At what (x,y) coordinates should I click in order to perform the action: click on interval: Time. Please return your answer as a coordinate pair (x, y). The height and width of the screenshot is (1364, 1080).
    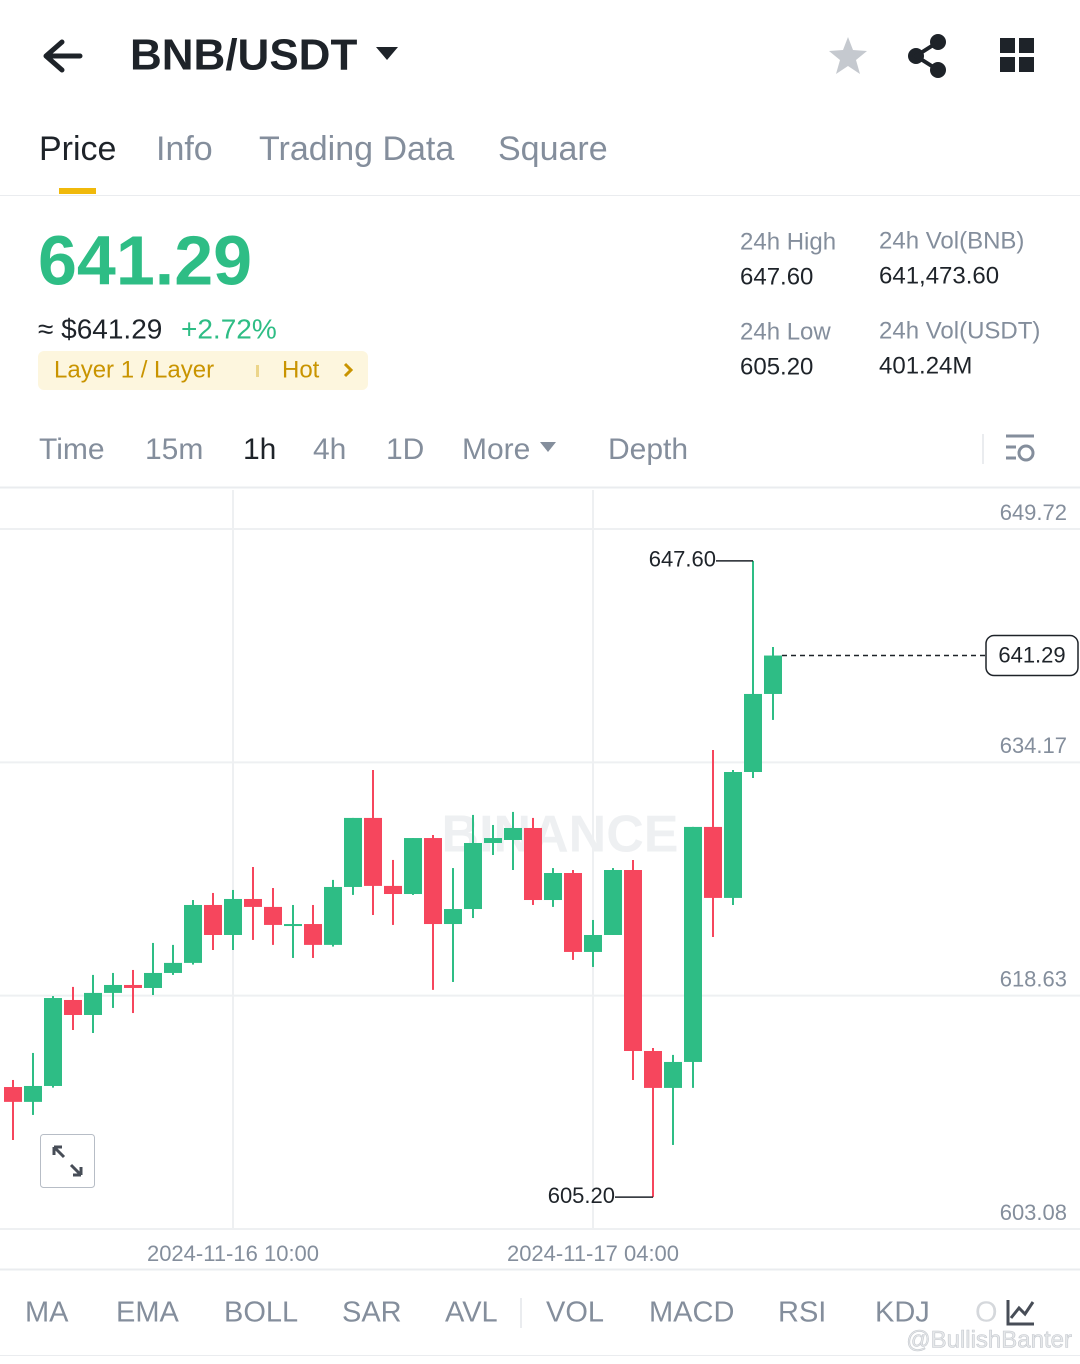
    Looking at the image, I should click on (72, 449).